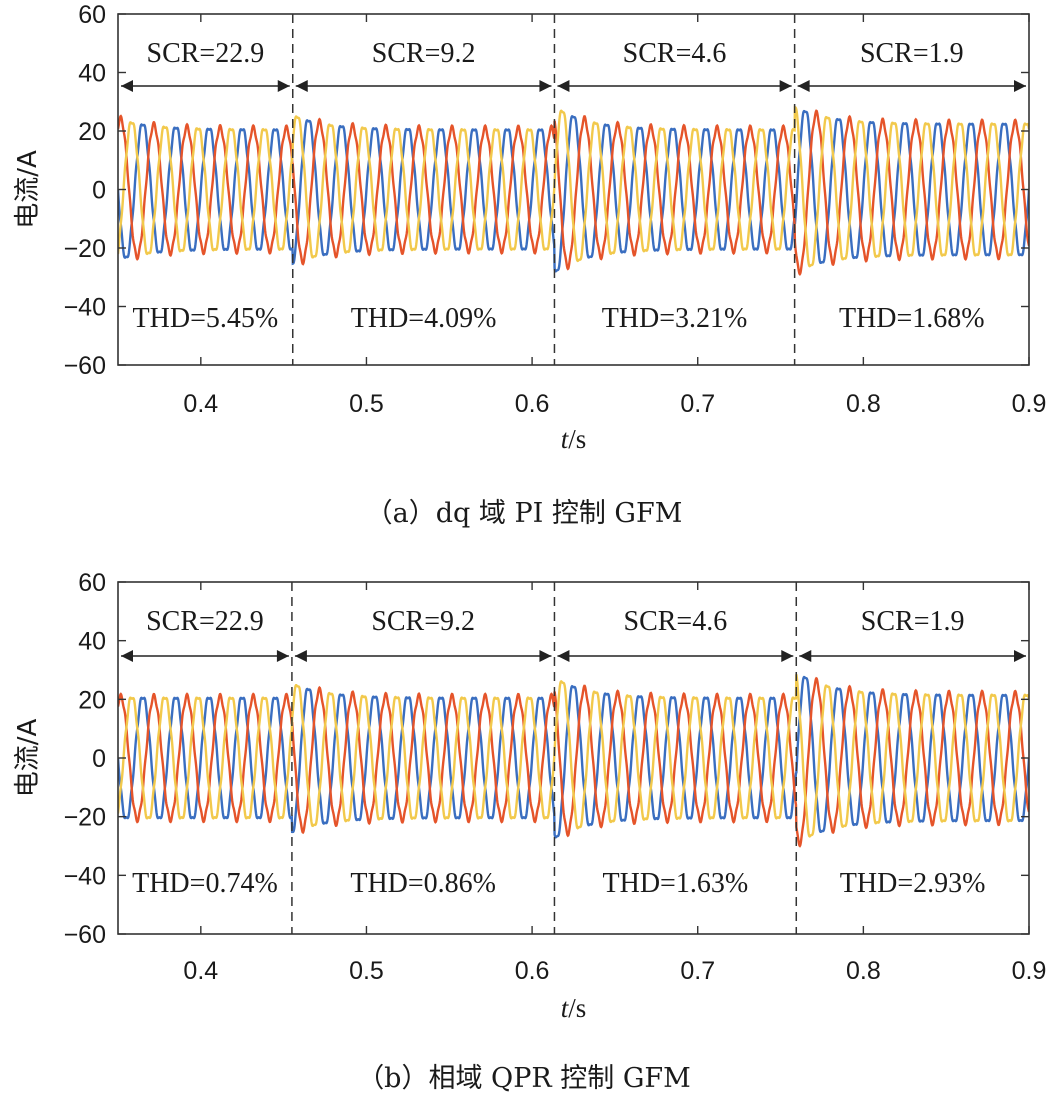 The height and width of the screenshot is (1098, 1049). Describe the element at coordinates (423, 883) in the screenshot. I see `thd-label: THD=0.86%` at that location.